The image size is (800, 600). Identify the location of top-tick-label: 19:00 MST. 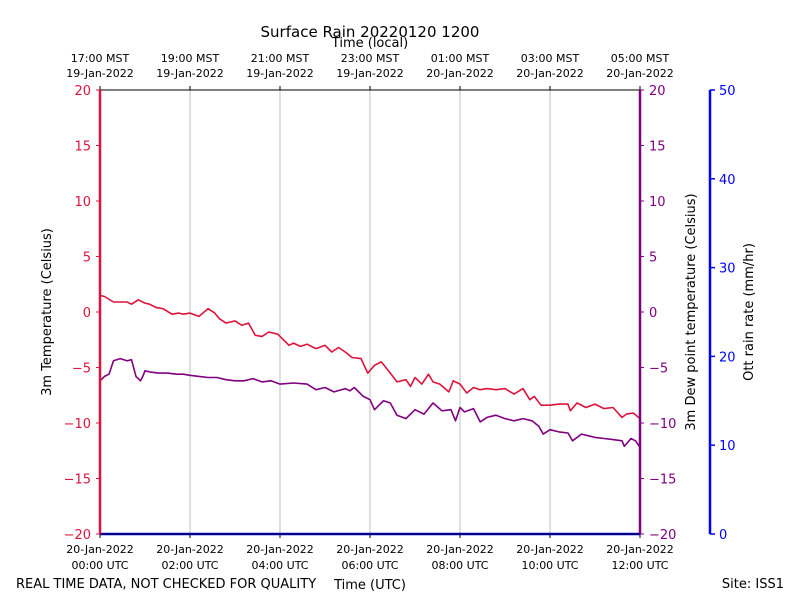
(190, 58).